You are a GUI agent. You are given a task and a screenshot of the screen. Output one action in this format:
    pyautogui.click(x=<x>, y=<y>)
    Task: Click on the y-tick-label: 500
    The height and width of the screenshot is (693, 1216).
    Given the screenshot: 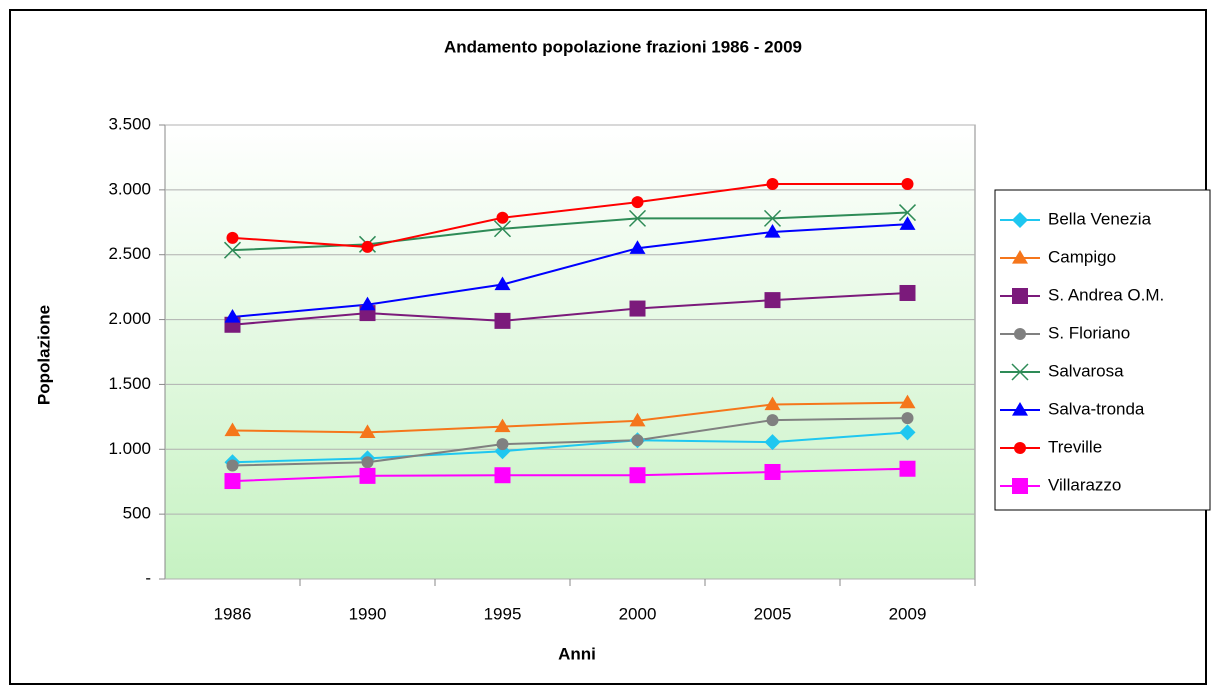 What is the action you would take?
    pyautogui.click(x=137, y=513)
    